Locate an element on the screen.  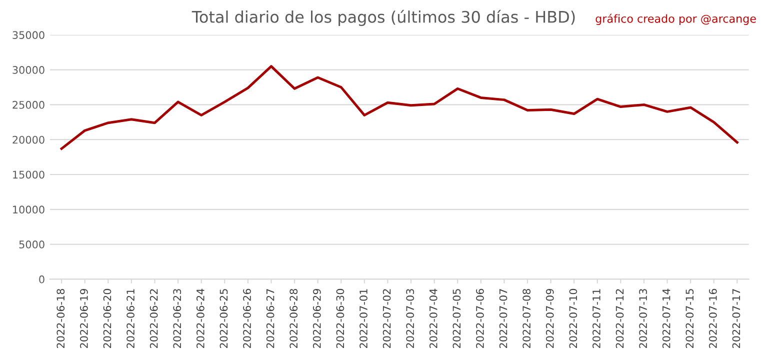
x-tick-label: 2022-06-26 is located at coordinates (247, 318).